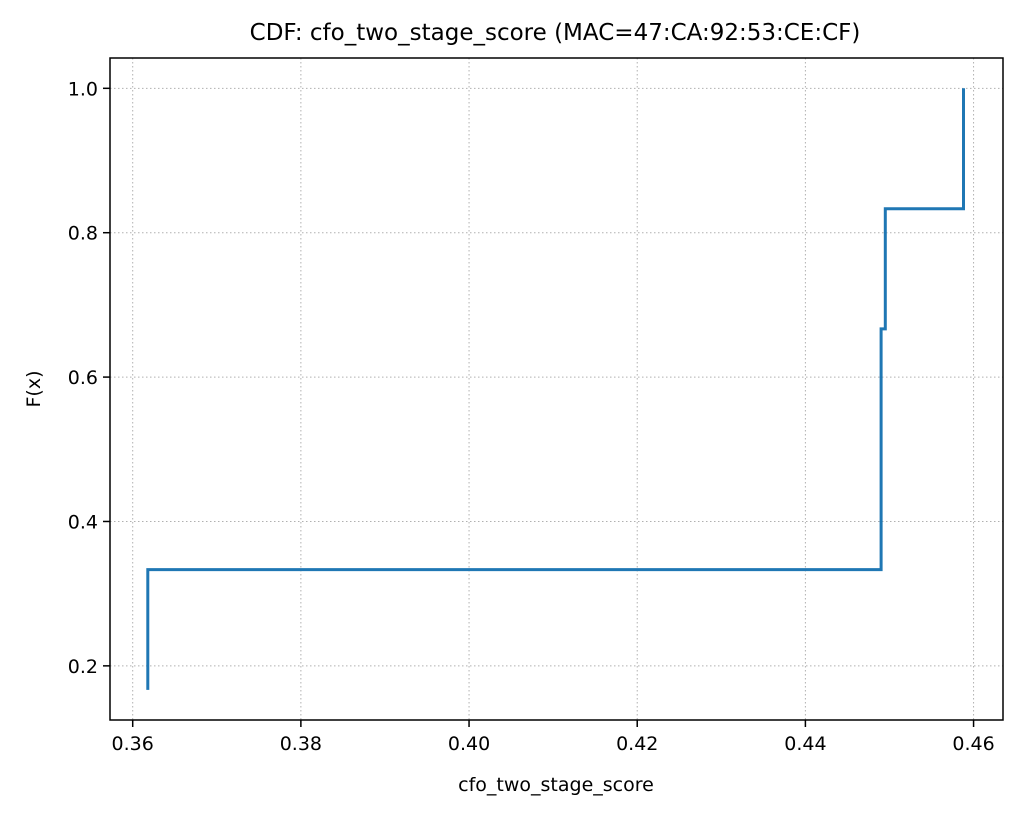 This screenshot has width=1020, height=815. What do you see at coordinates (469, 744) in the screenshot?
I see `x-tick-label: 0.40` at bounding box center [469, 744].